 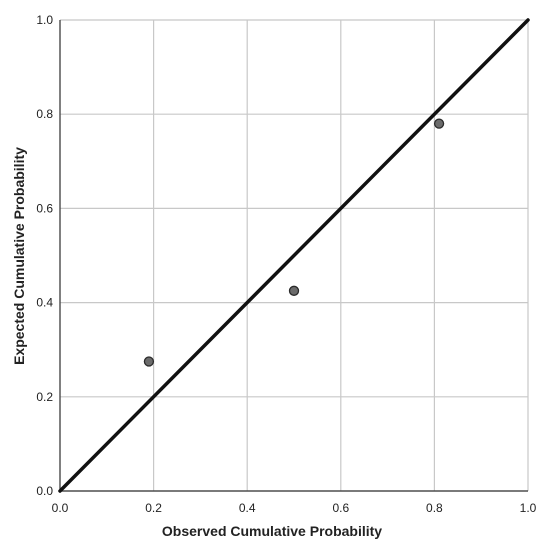 What do you see at coordinates (19, 256) in the screenshot?
I see `y-axis-title: Expected Cumulative Probability` at bounding box center [19, 256].